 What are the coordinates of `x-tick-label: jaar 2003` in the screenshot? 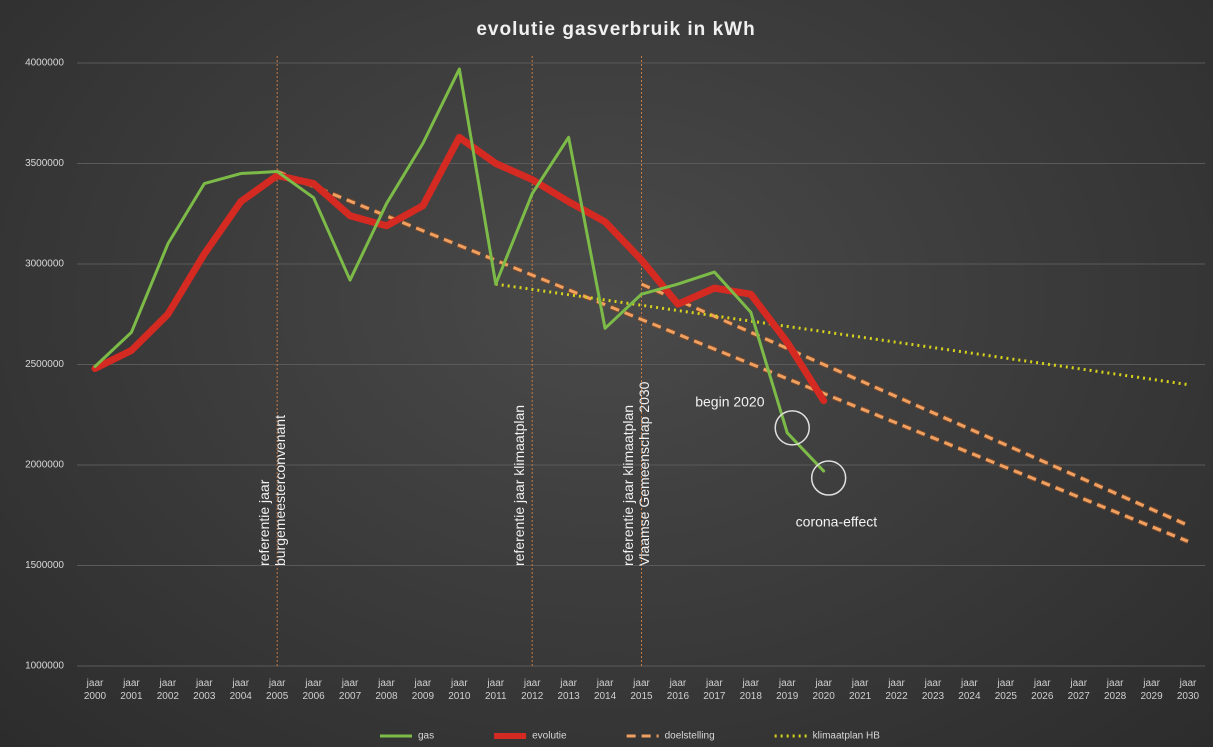 It's located at (204, 690).